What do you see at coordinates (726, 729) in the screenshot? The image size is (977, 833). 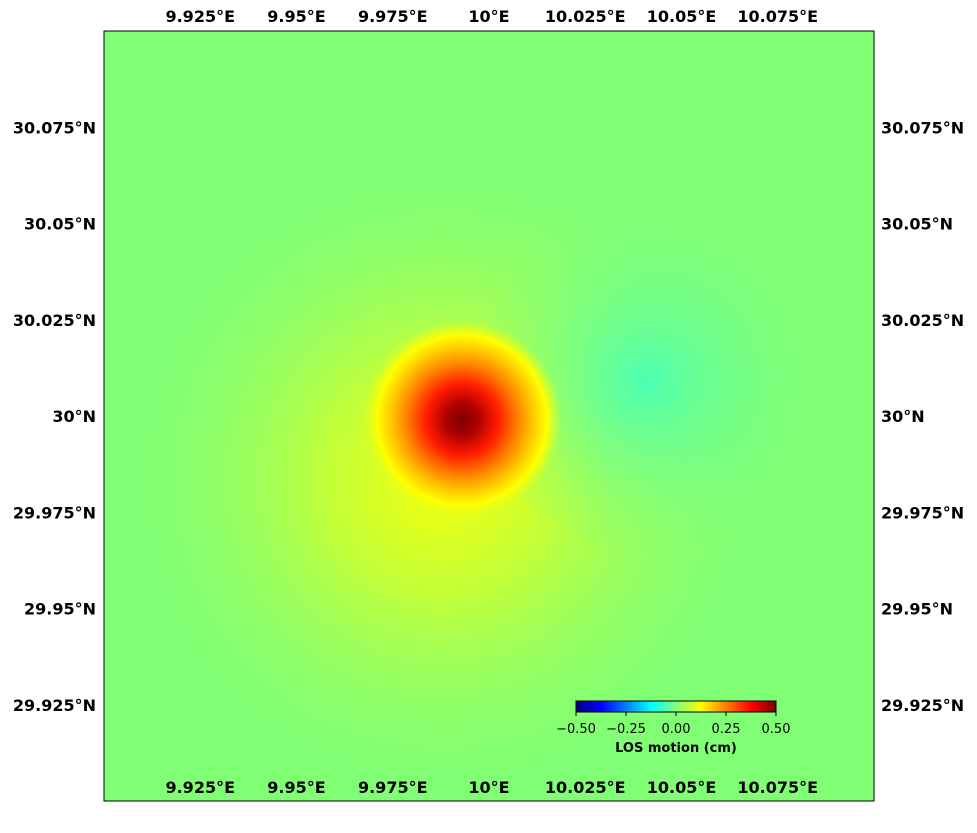 I see `colorbar-tick-label: 0.25` at bounding box center [726, 729].